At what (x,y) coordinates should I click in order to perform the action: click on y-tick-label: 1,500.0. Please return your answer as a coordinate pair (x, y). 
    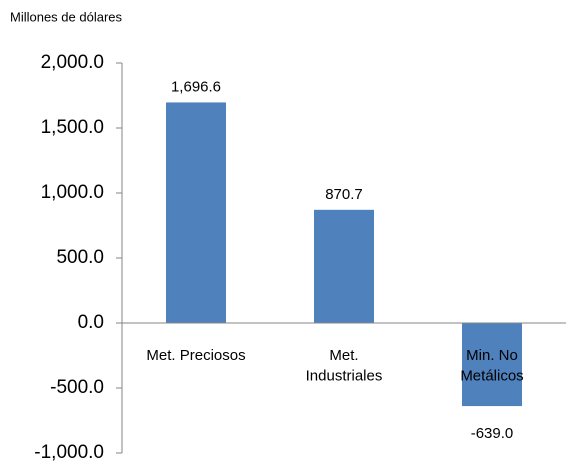
    Looking at the image, I should click on (72, 127).